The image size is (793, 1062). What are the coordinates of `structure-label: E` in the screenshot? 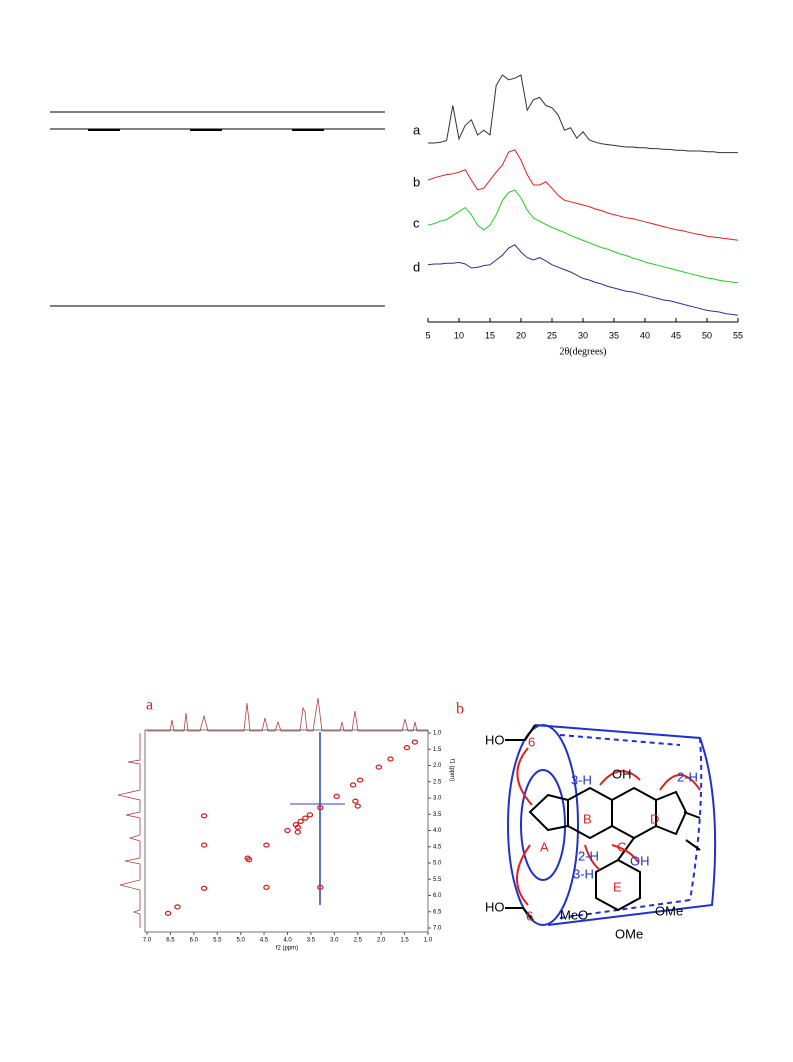 It's located at (617, 886).